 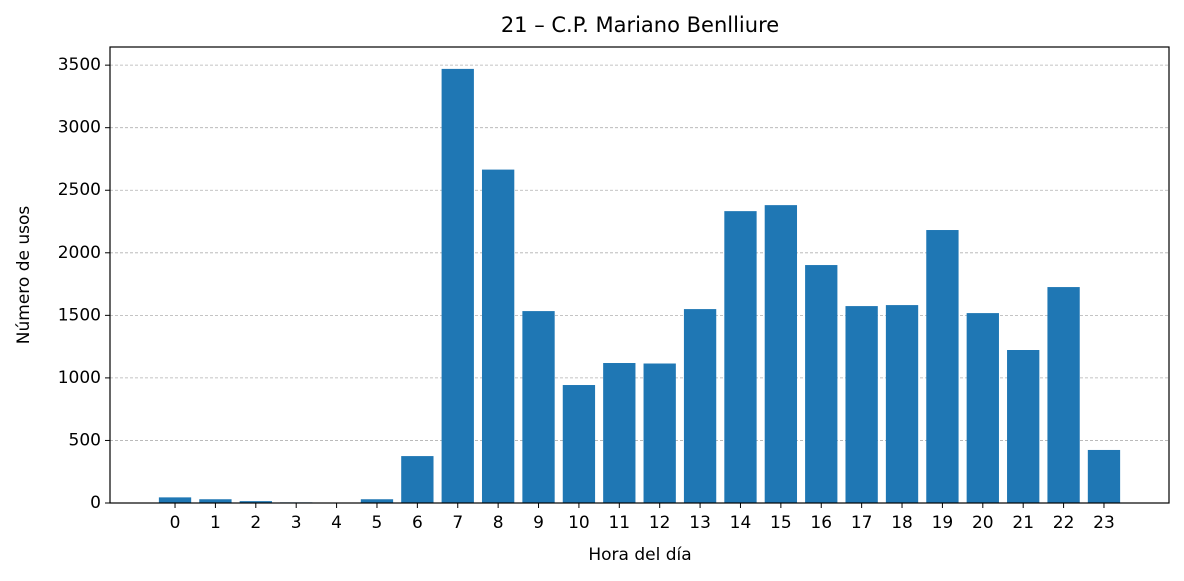 What do you see at coordinates (215, 523) in the screenshot?
I see `x-tick-label: 1` at bounding box center [215, 523].